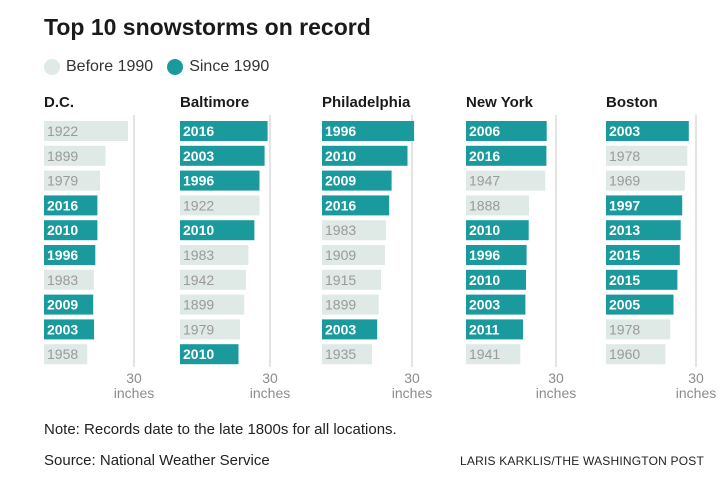 The width and height of the screenshot is (720, 481). What do you see at coordinates (210, 329) in the screenshot?
I see `bar-baltimore-1979` at bounding box center [210, 329].